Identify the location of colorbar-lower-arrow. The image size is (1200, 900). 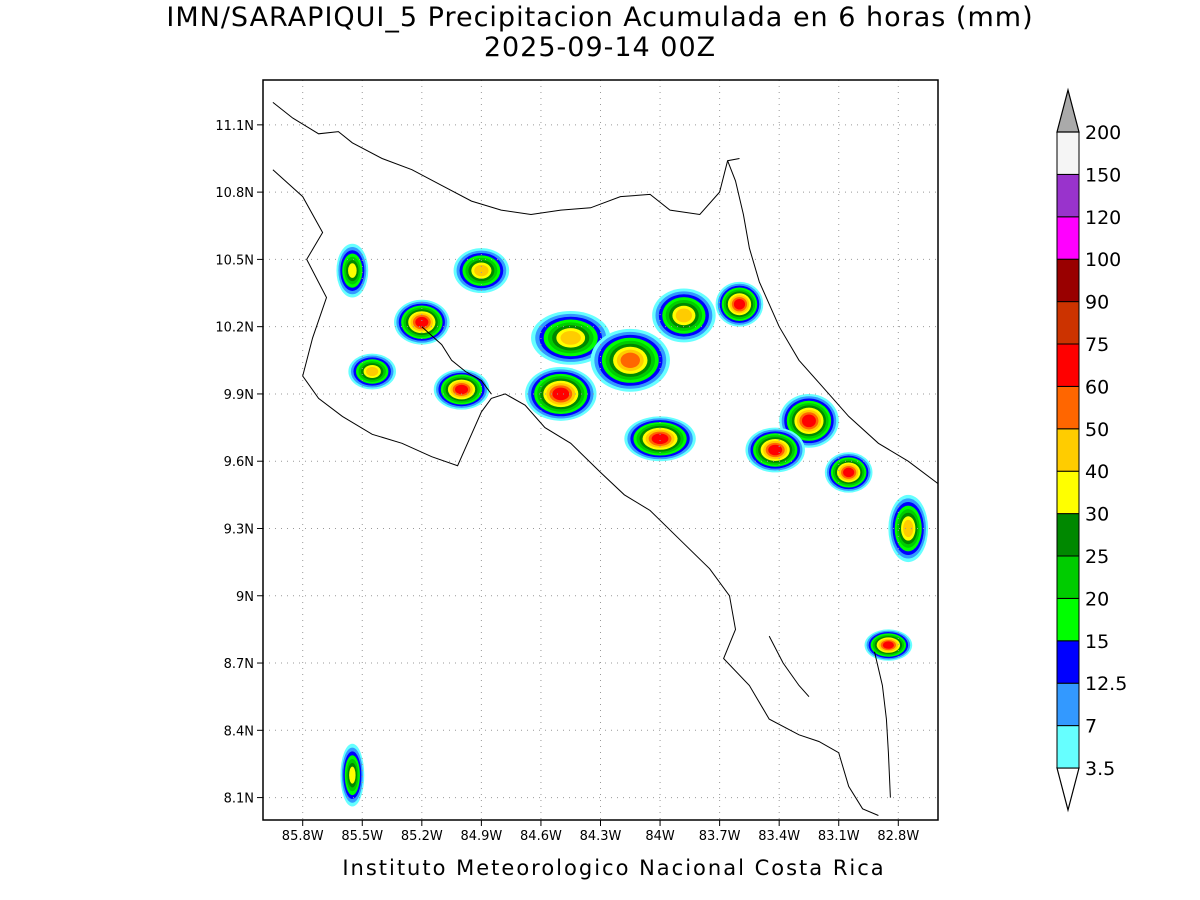
(1068, 790).